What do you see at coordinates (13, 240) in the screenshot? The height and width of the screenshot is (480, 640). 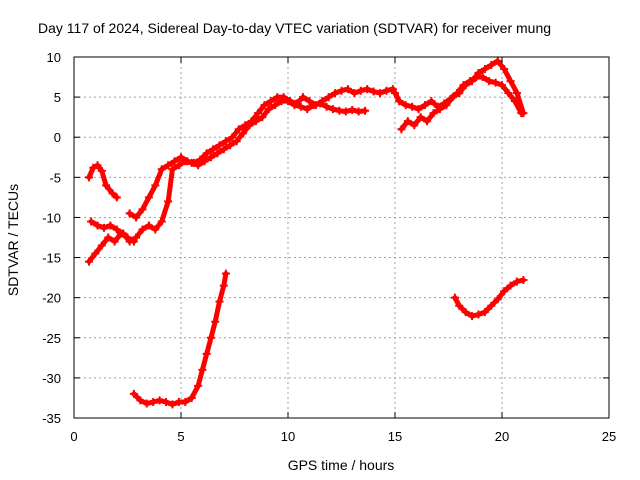 I see `y-axis-label: SDTVAR / TECUs` at bounding box center [13, 240].